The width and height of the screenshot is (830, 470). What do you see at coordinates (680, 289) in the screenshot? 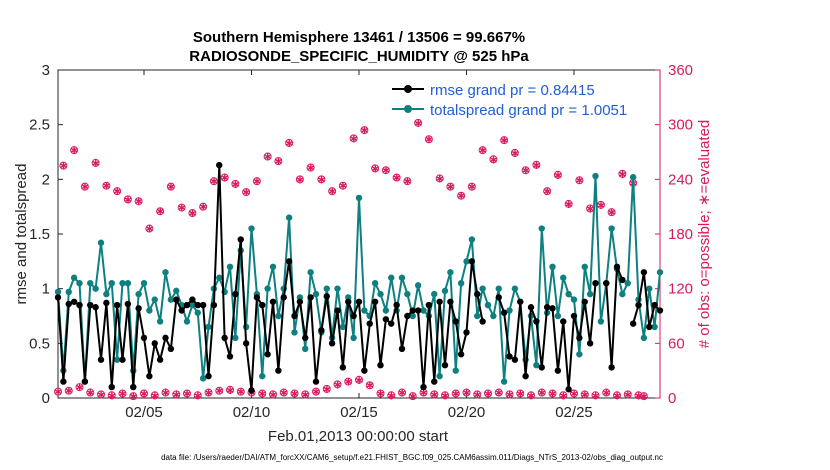
I see `y-right-tick-label: 120` at bounding box center [680, 289].